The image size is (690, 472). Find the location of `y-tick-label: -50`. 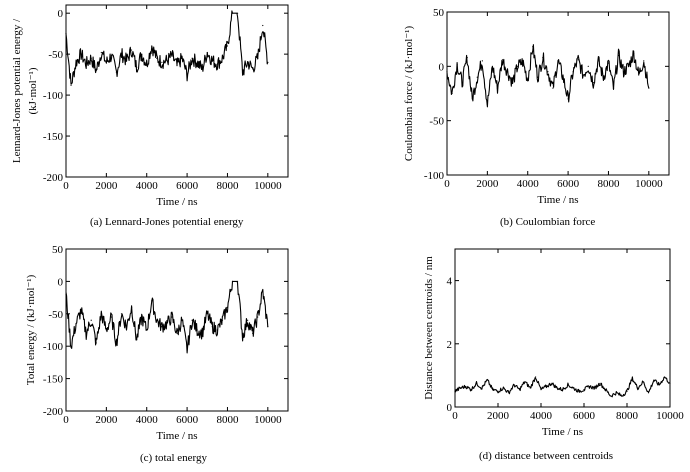

y-tick-label: -50 is located at coordinates (55, 55).